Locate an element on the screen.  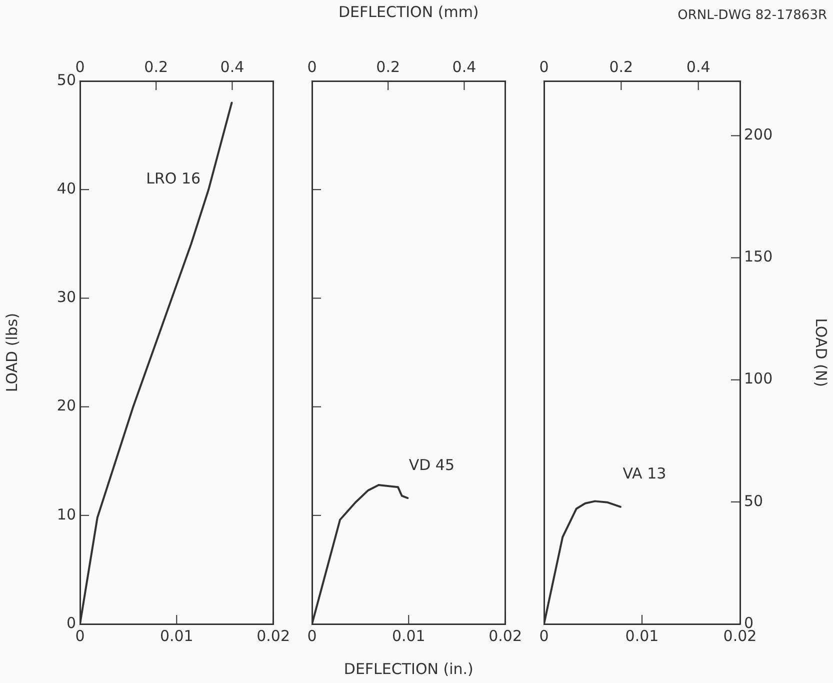
y-tick-label: 40 is located at coordinates (66, 188).